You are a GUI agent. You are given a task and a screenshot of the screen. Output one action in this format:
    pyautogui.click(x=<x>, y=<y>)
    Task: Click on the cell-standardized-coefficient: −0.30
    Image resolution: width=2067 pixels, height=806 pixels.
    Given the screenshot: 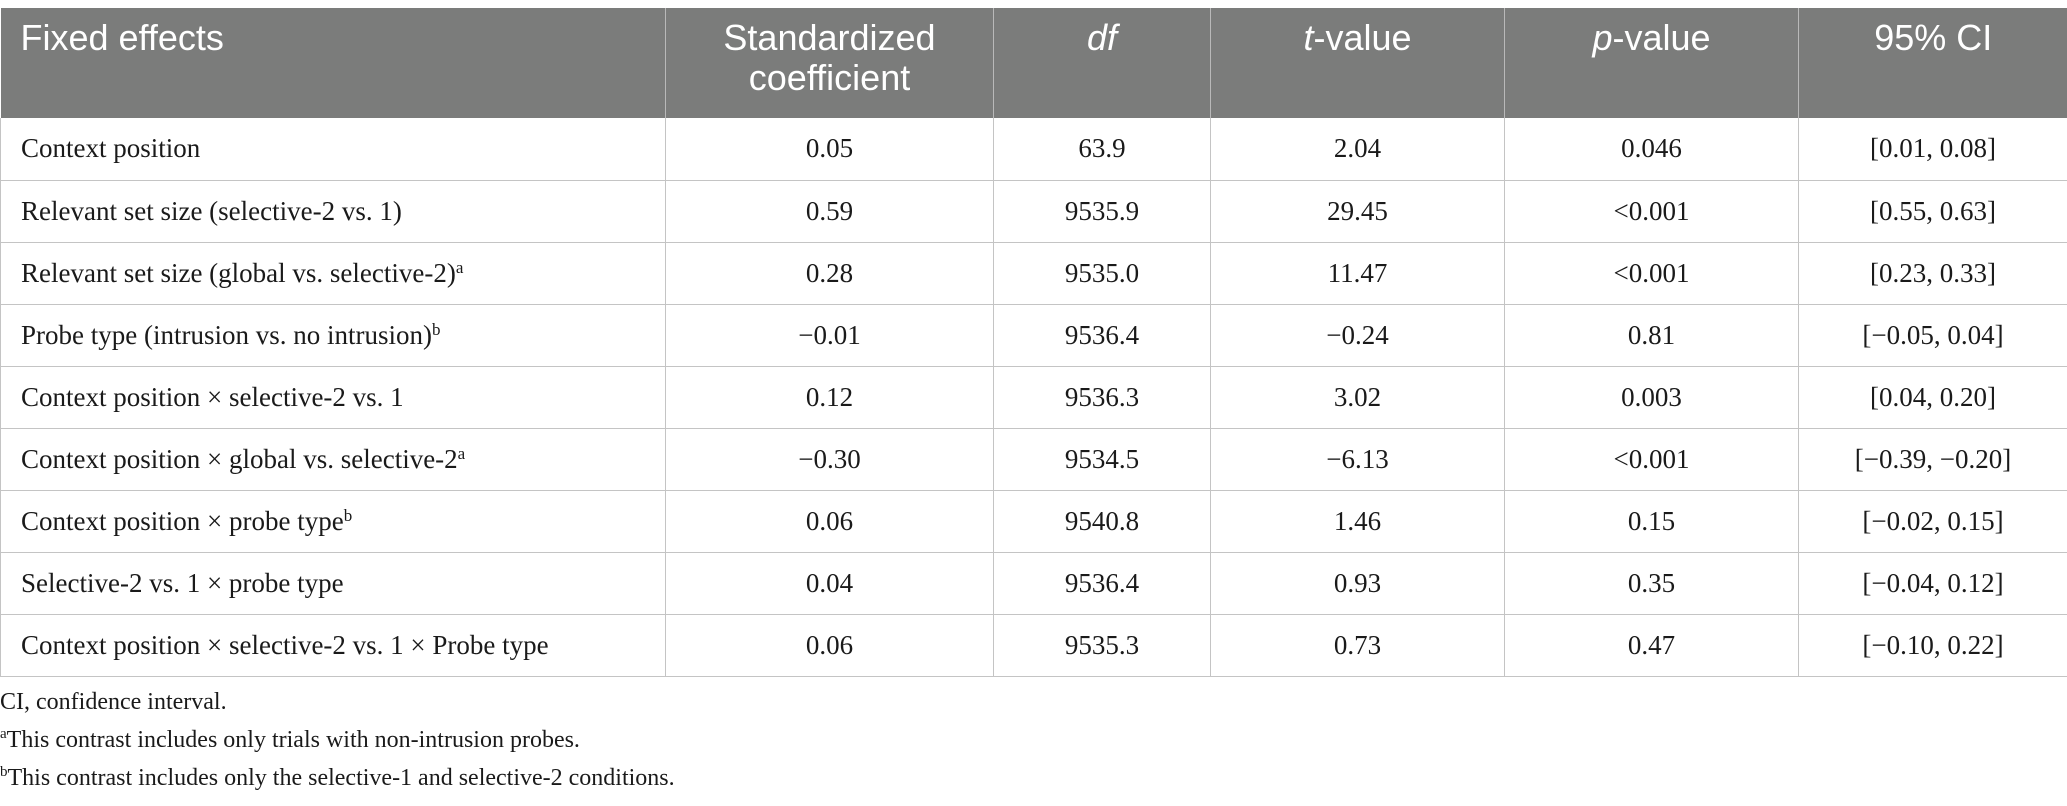 What is the action you would take?
    pyautogui.click(x=829, y=459)
    